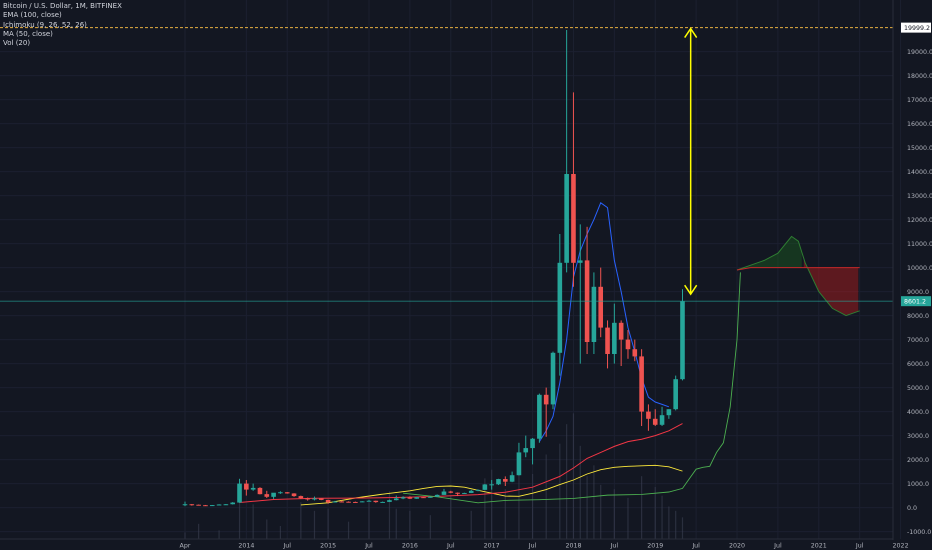 Image resolution: width=932 pixels, height=550 pixels. Describe the element at coordinates (912, 508) in the screenshot. I see `y-tick-label: 0.0` at that location.